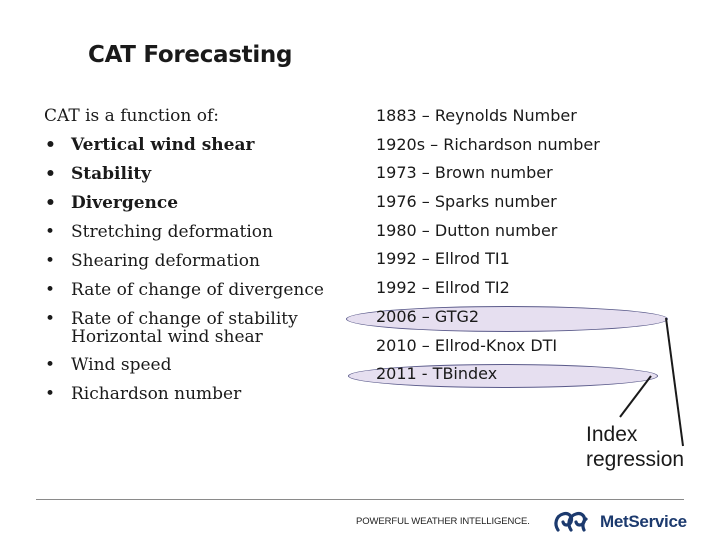 This screenshot has height=540, width=720. What do you see at coordinates (184, 145) in the screenshot?
I see `list-item: • Vertical wind shear` at bounding box center [184, 145].